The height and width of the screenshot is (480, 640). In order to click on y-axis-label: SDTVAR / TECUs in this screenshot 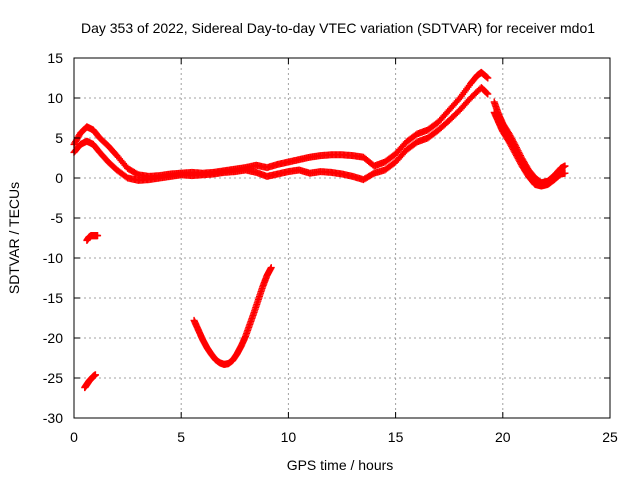, I will do `click(14, 238)`.